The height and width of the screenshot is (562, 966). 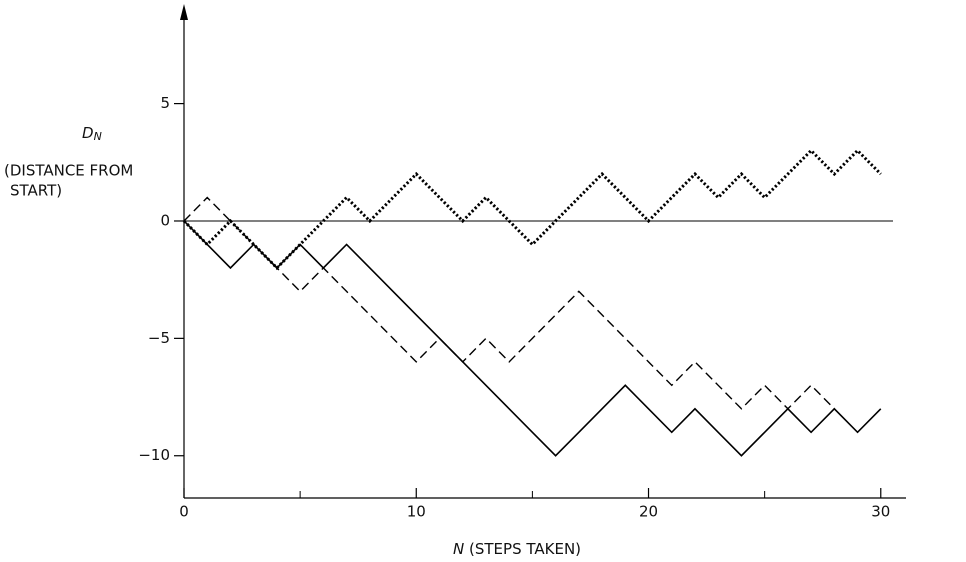 I want to click on y-tick-label: 5, so click(x=165, y=103).